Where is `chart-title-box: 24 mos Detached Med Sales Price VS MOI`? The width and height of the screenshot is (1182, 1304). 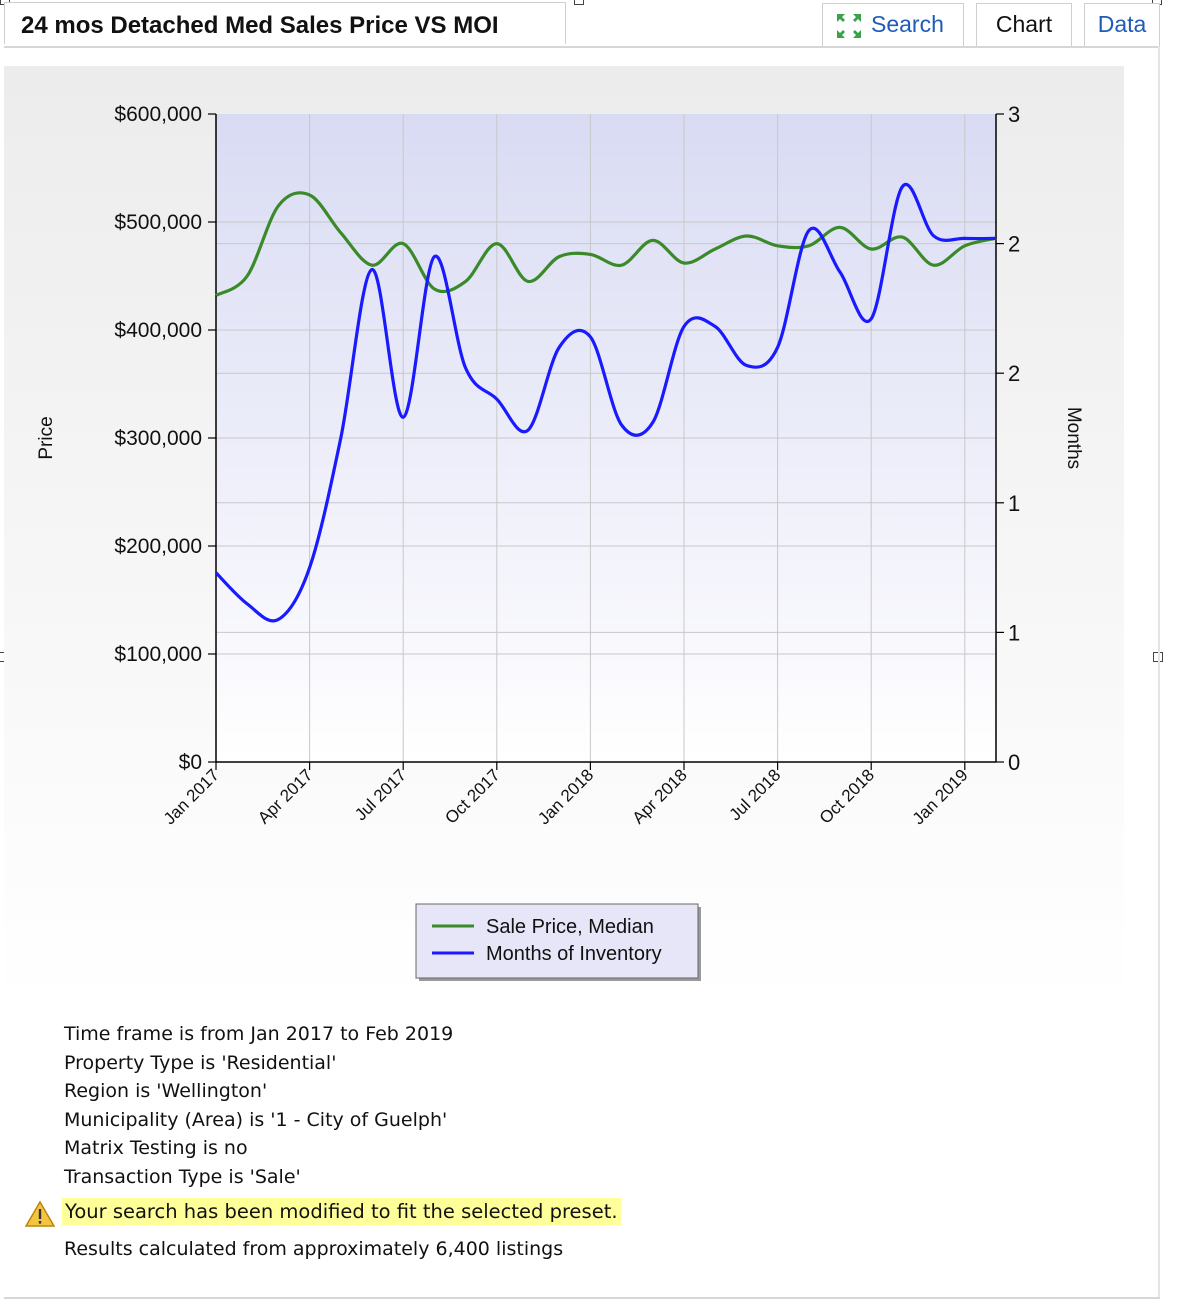 chart-title-box: 24 mos Detached Med Sales Price VS MOI is located at coordinates (285, 23).